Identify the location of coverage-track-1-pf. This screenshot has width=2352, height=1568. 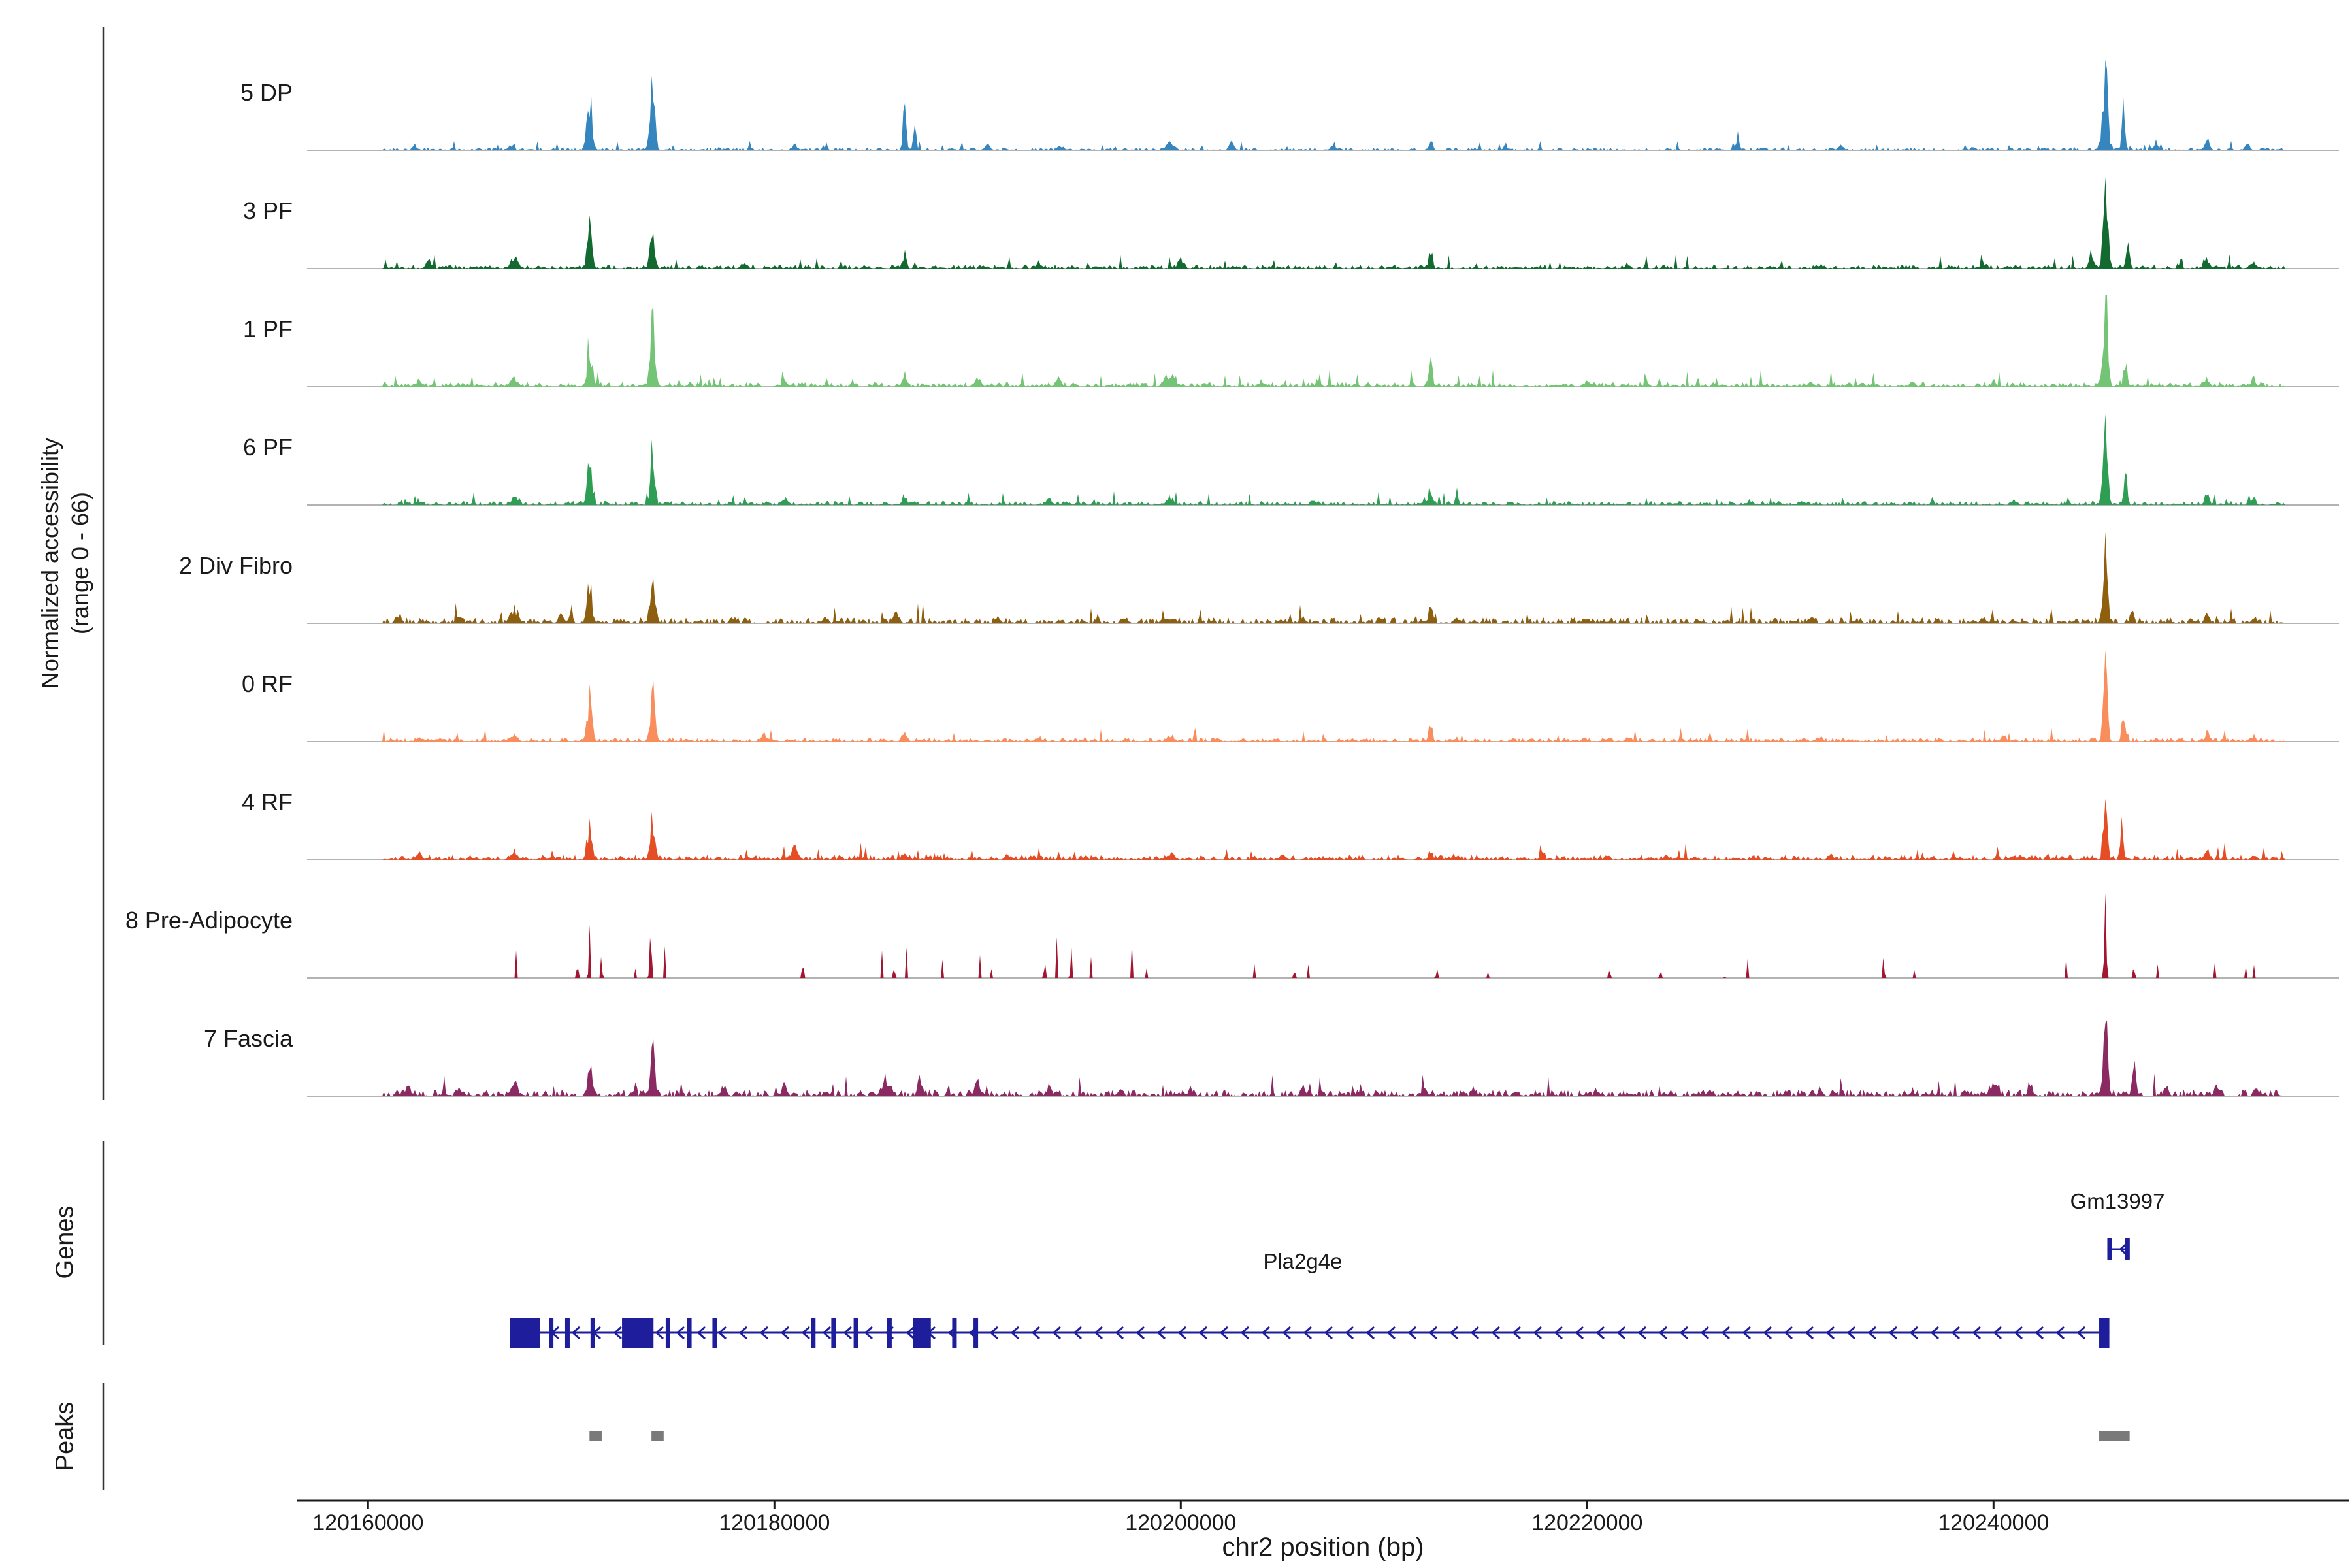
(1323, 341).